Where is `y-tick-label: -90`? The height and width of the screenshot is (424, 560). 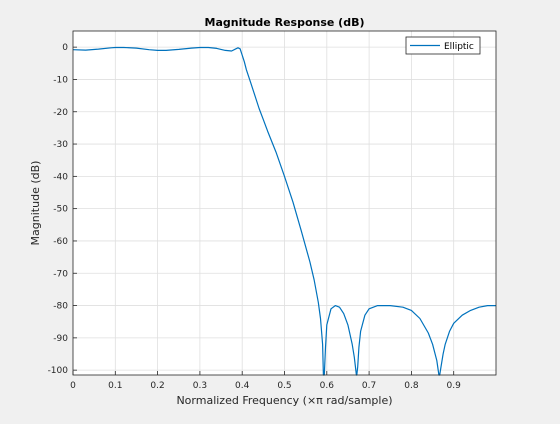 y-tick-label: -90 is located at coordinates (60, 339).